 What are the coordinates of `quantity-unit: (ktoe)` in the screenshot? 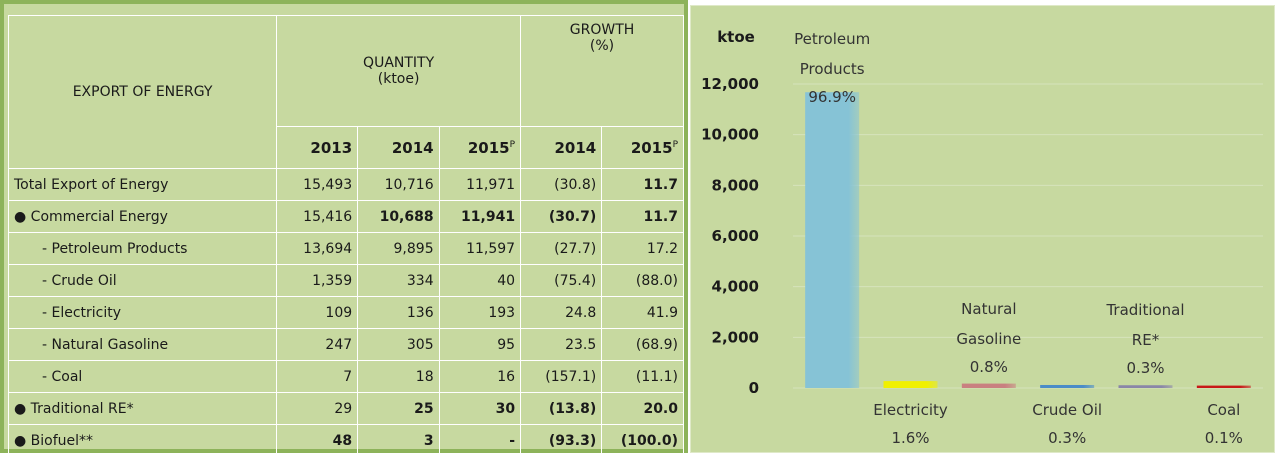 It's located at (398, 79).